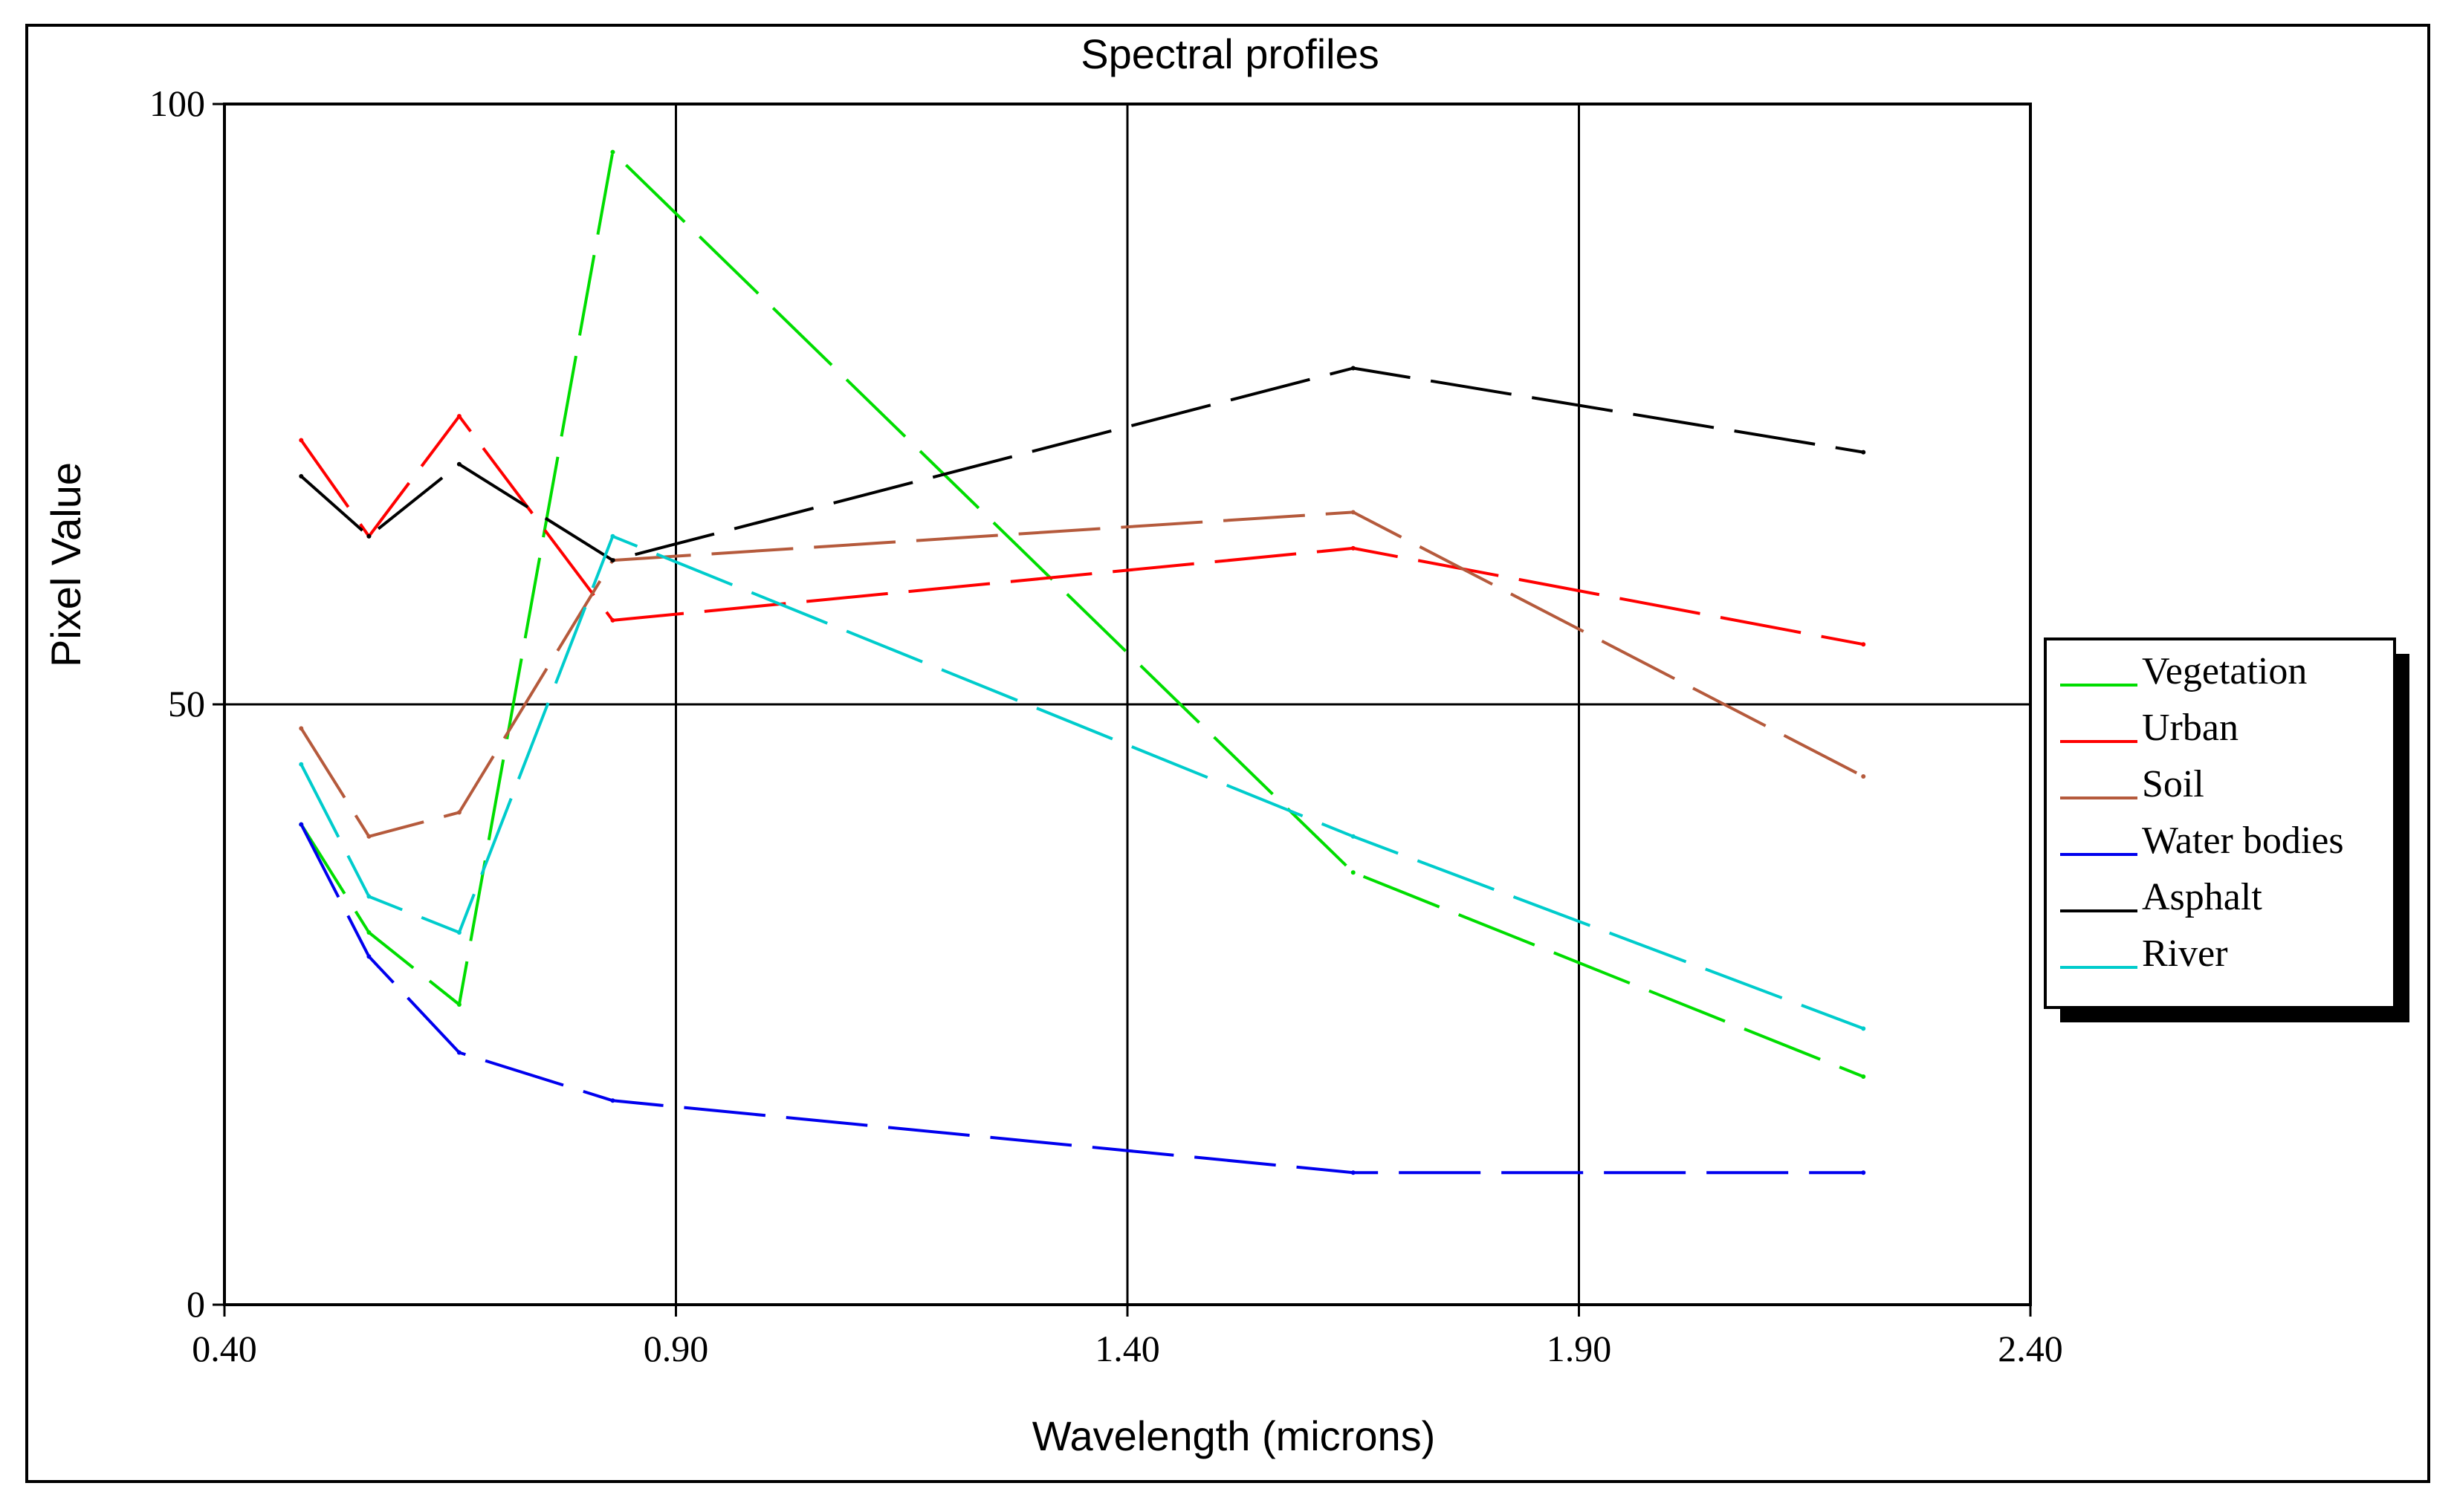 The width and height of the screenshot is (2457, 1512). Describe the element at coordinates (2202, 897) in the screenshot. I see `legend-label: Asphalt` at that location.